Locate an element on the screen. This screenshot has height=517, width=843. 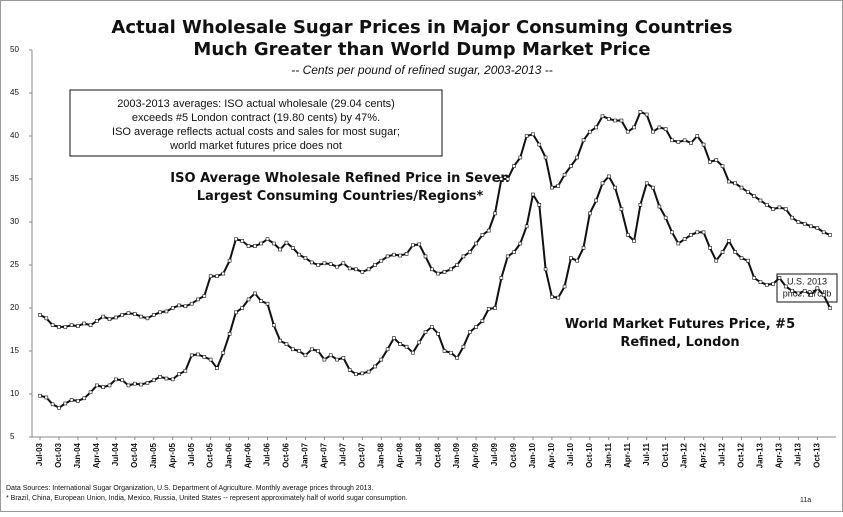
x-tick-label: Oct-08 is located at coordinates (437, 454).